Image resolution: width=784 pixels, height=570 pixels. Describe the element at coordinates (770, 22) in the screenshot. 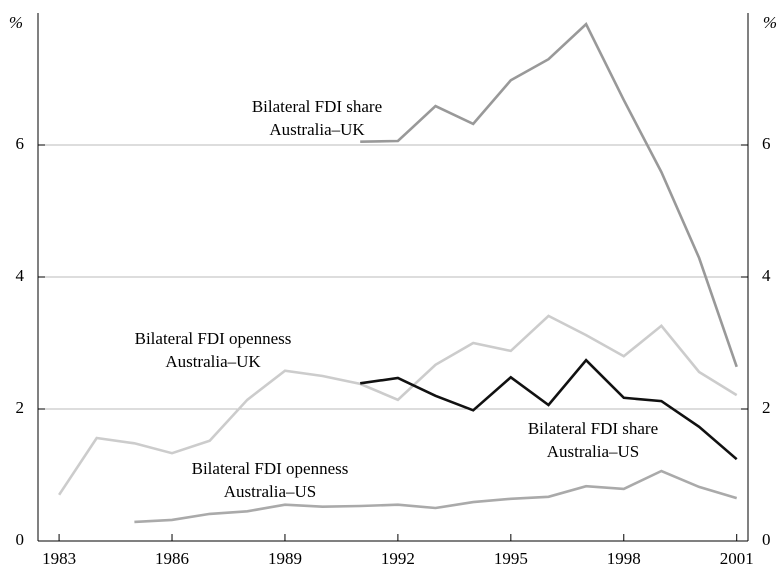

I see `y2-axis-label: %` at that location.